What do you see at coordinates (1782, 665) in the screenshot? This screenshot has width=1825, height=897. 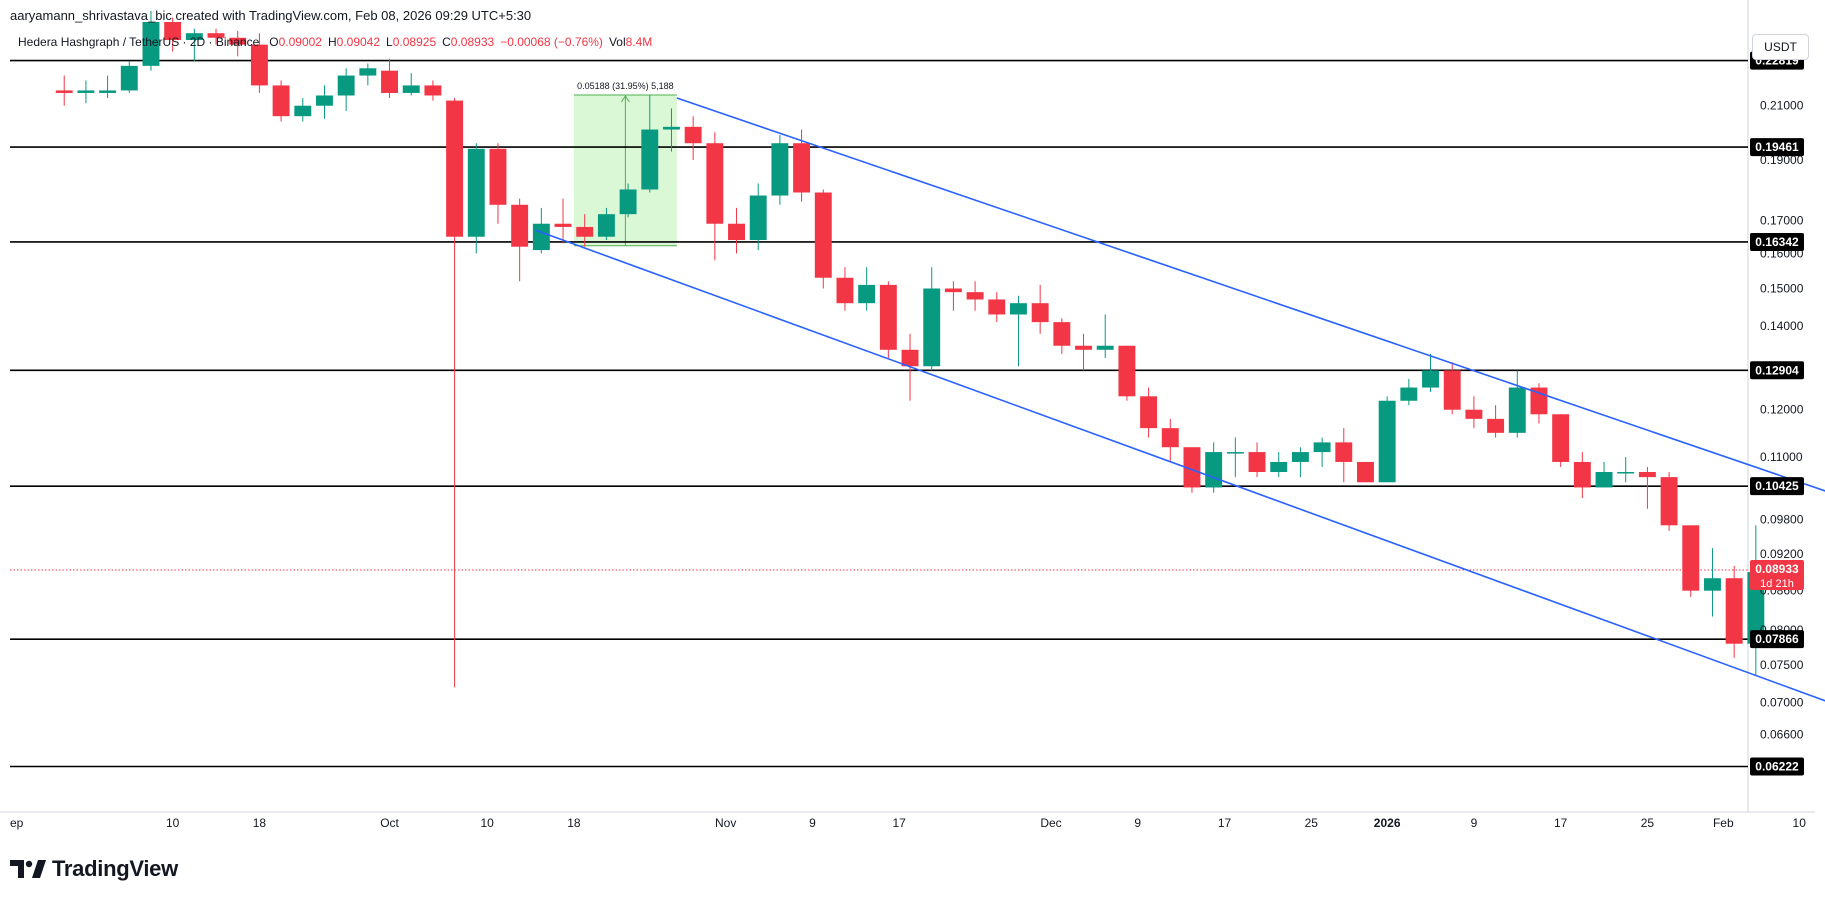 I see `price-tick-label: 0.07500` at bounding box center [1782, 665].